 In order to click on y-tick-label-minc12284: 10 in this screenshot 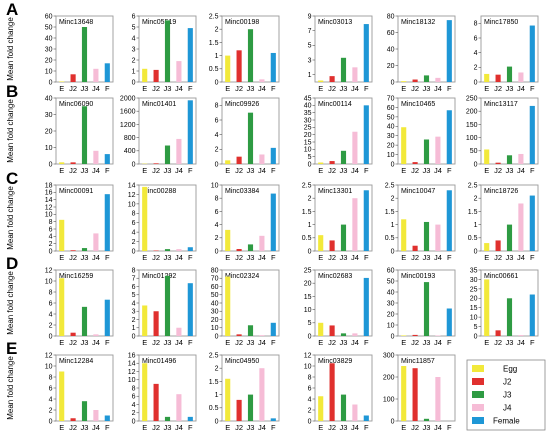, I will do `click(49, 366)`.